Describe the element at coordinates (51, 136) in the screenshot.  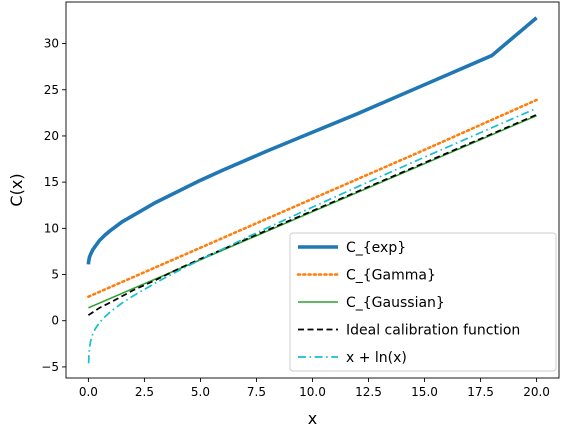
I see `y-tick-label: 20` at that location.